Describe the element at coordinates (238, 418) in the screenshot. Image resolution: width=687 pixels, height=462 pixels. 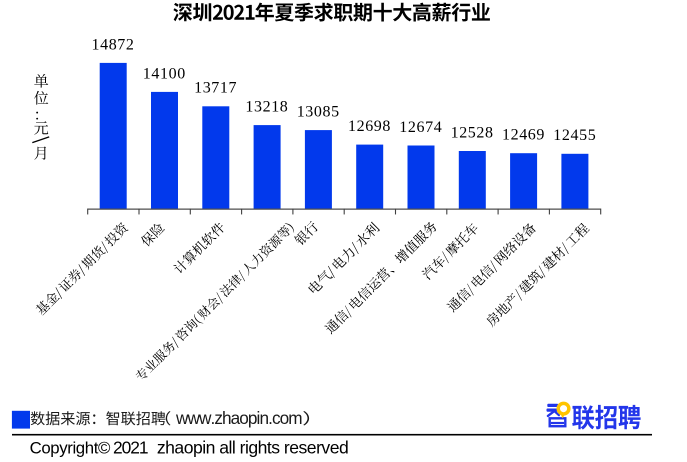
I see `svg-text: www.zhaopin.com` at that location.